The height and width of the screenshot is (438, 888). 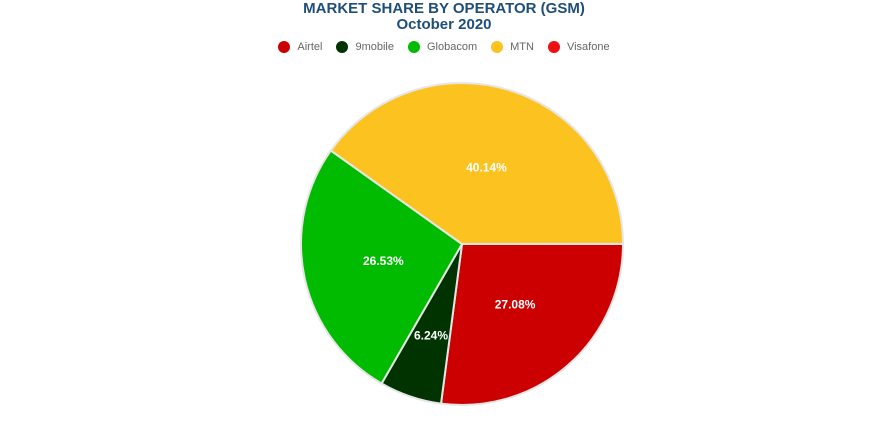 What do you see at coordinates (486, 167) in the screenshot?
I see `pie-label-mtn: 40.14%` at bounding box center [486, 167].